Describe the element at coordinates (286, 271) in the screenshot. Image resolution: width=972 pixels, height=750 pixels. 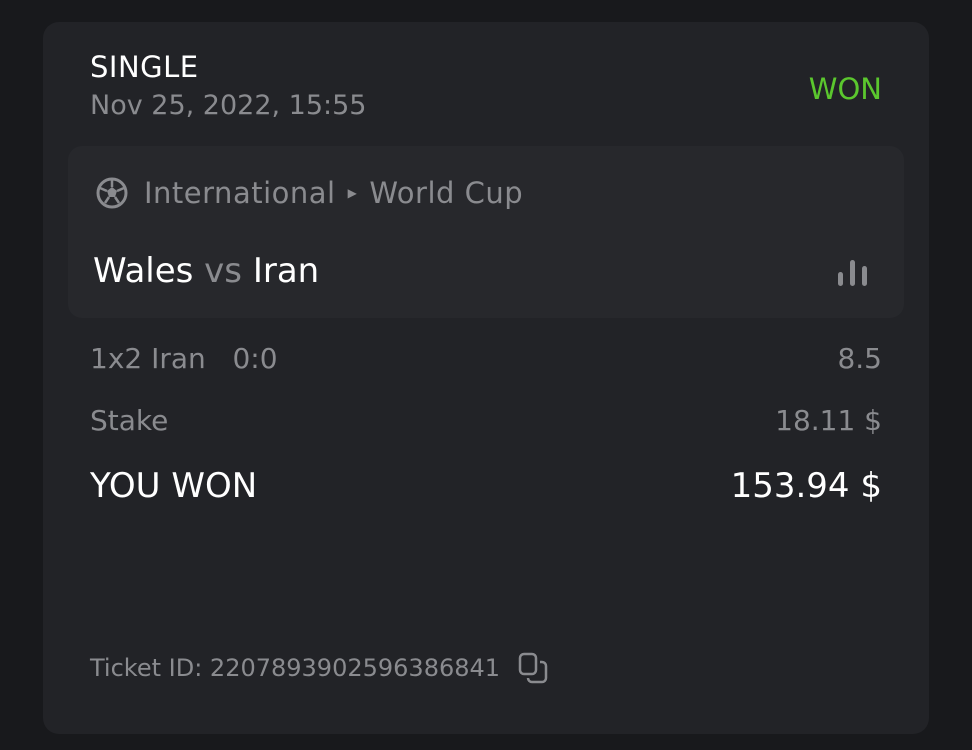
I see `away-team: Iran` at that location.